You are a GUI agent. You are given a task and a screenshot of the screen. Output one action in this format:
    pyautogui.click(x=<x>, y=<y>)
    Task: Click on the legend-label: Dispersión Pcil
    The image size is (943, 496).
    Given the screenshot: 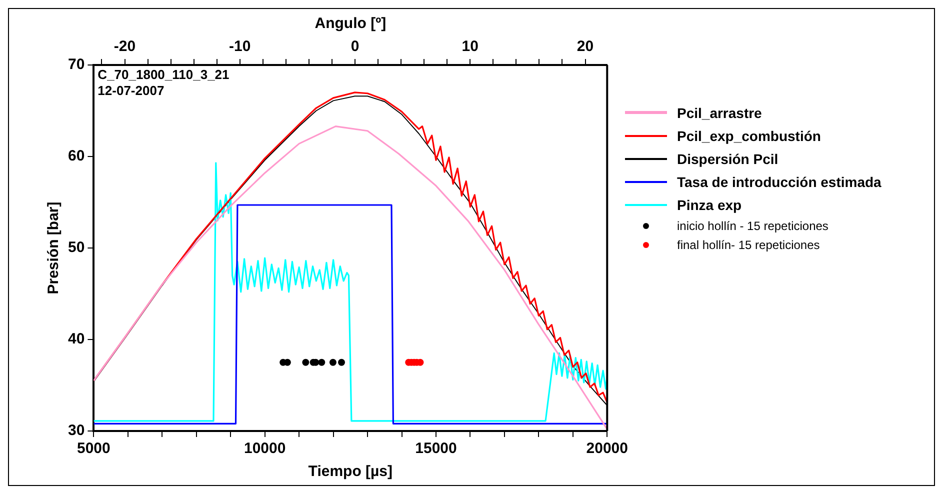 What is the action you would take?
    pyautogui.click(x=727, y=158)
    